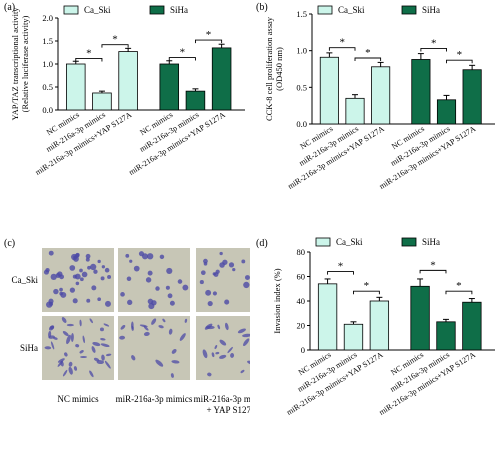  I want to click on y-axis-label: YAP/TAZ transcriptional activity, so click(15, 64).